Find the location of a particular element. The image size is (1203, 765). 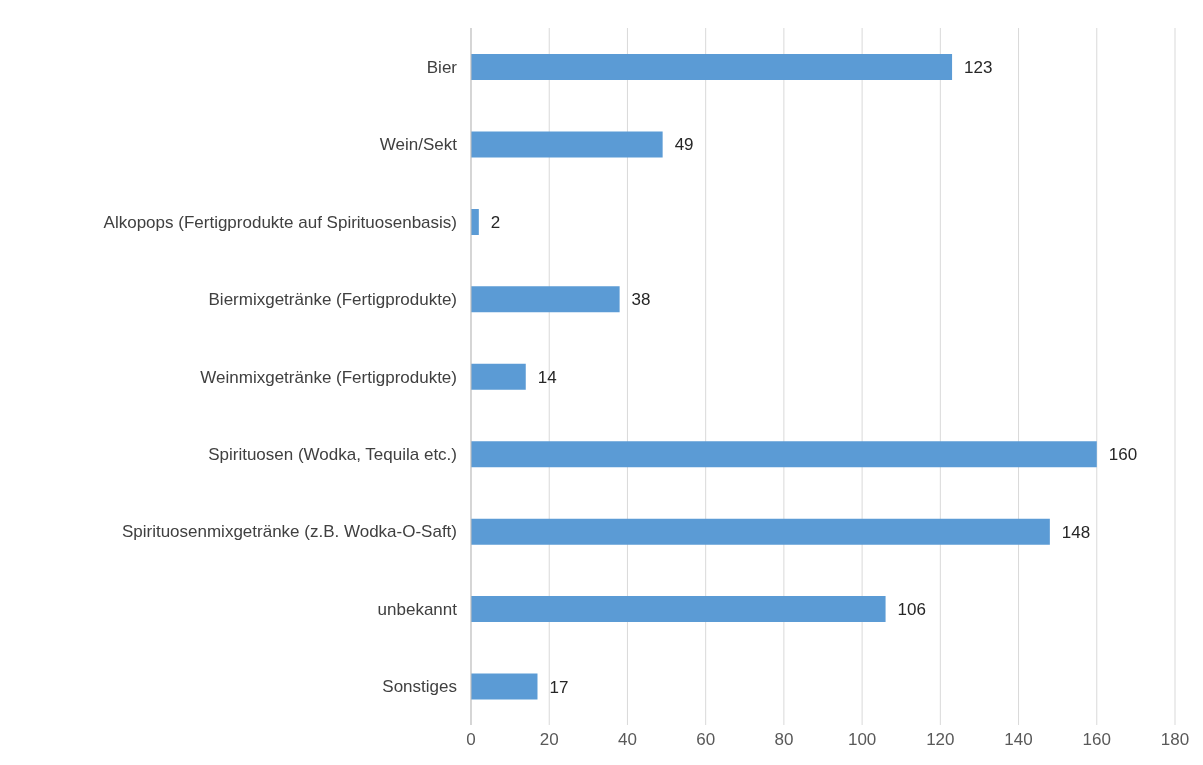

x-tick-label: 60 is located at coordinates (706, 740).